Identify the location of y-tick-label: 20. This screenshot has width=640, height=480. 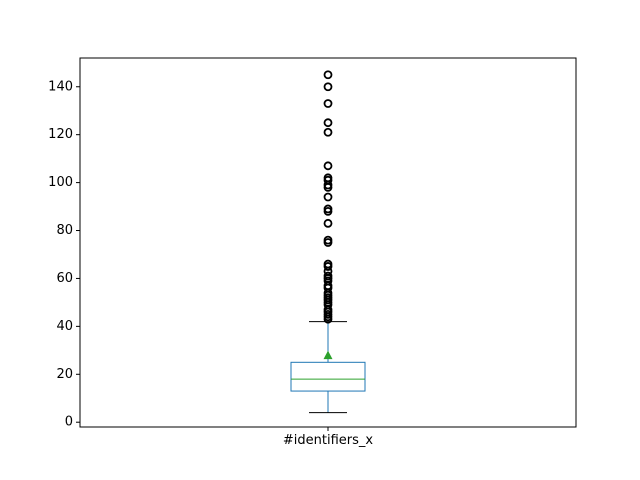
(64, 374).